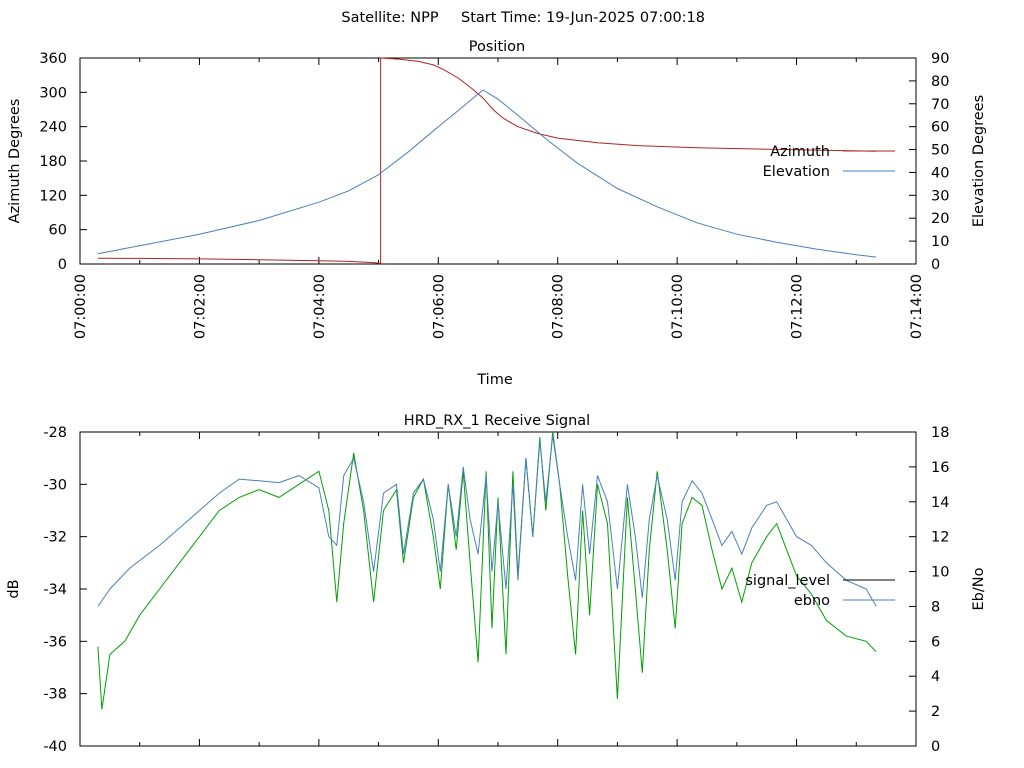 The height and width of the screenshot is (768, 1024). What do you see at coordinates (14, 588) in the screenshot?
I see `db-axis-label: dB` at bounding box center [14, 588].